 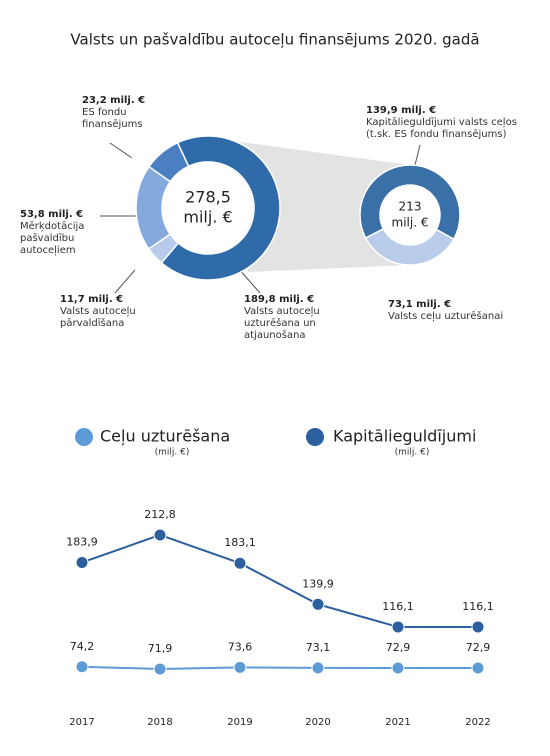 I want to click on data-label: 212,8, so click(x=160, y=514).